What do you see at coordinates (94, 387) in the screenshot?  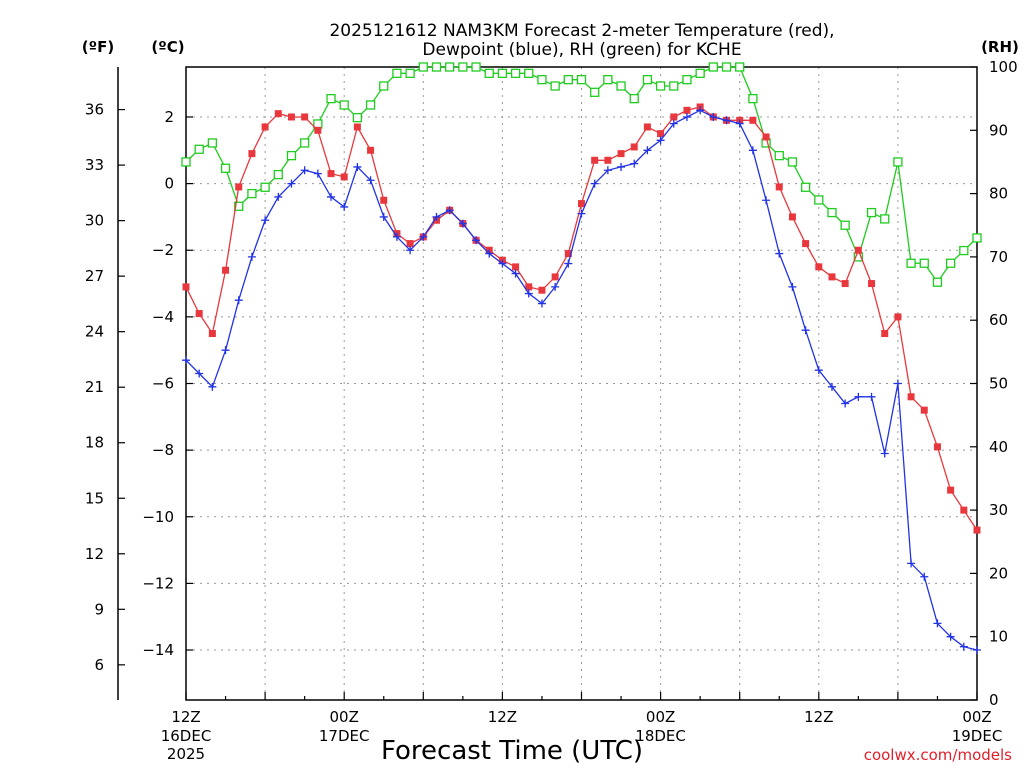 I see `fahrenheit-tick-label: 21` at bounding box center [94, 387].